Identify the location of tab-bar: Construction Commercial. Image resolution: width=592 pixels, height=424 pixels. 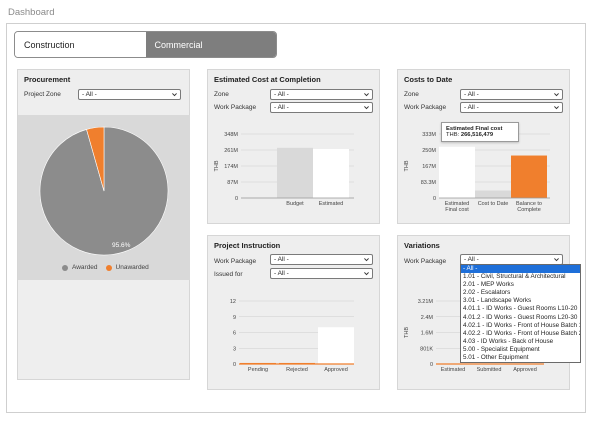
(145, 44).